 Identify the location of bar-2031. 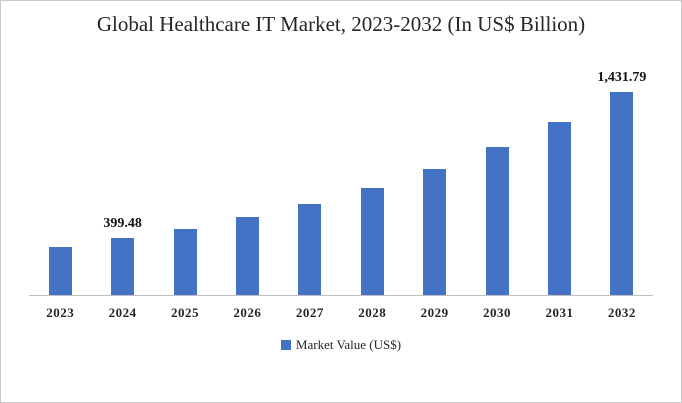
(559, 209).